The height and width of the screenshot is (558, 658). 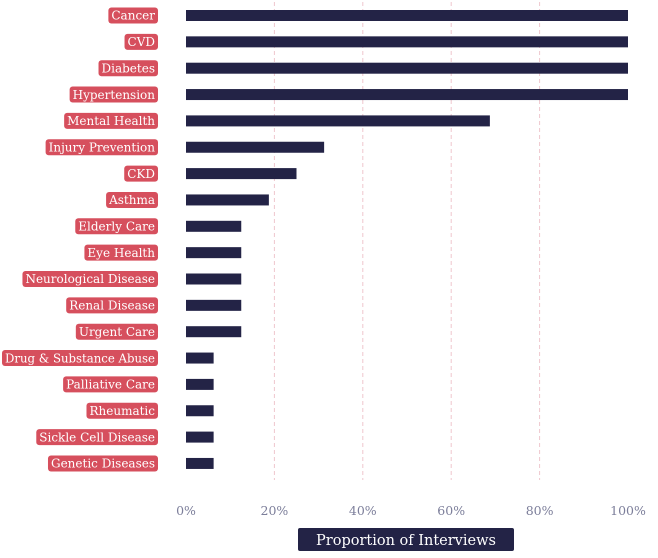 I want to click on category-label-text: Elderly Care, so click(x=116, y=227).